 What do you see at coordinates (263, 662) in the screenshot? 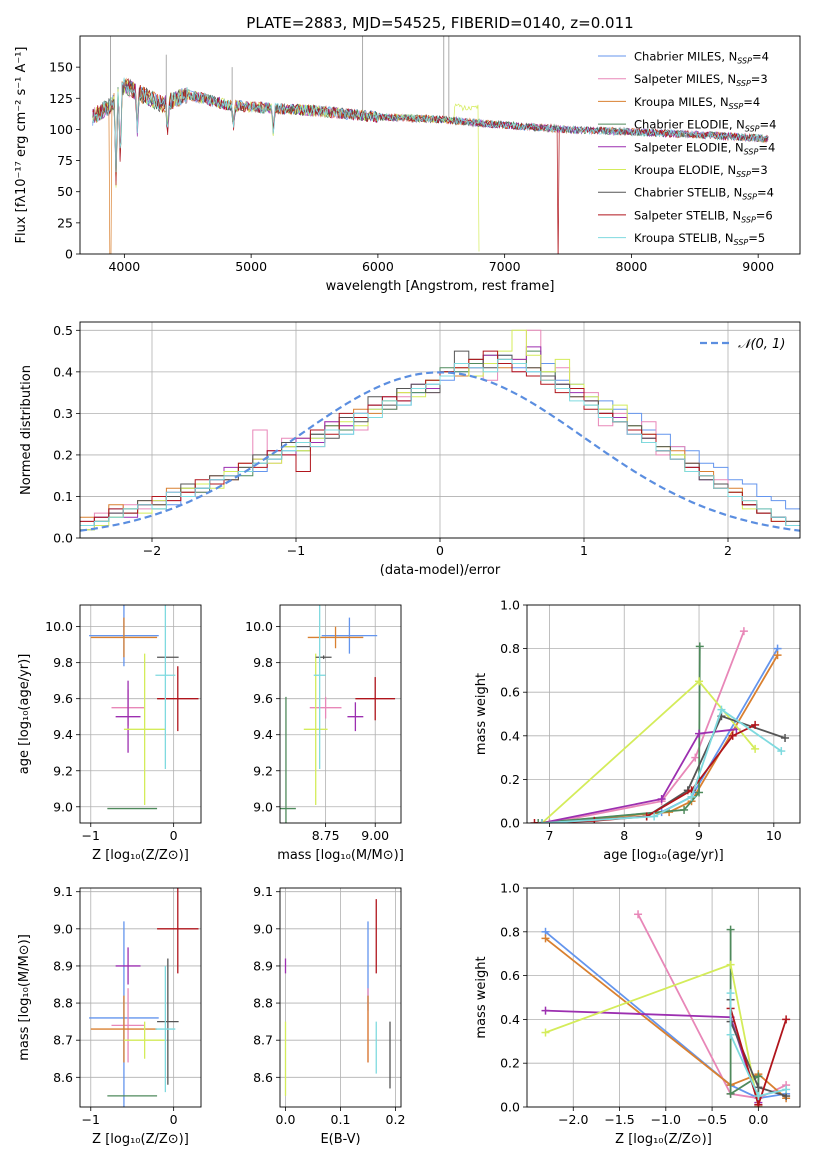
I see `y-tick-label: 9.8` at bounding box center [263, 662].